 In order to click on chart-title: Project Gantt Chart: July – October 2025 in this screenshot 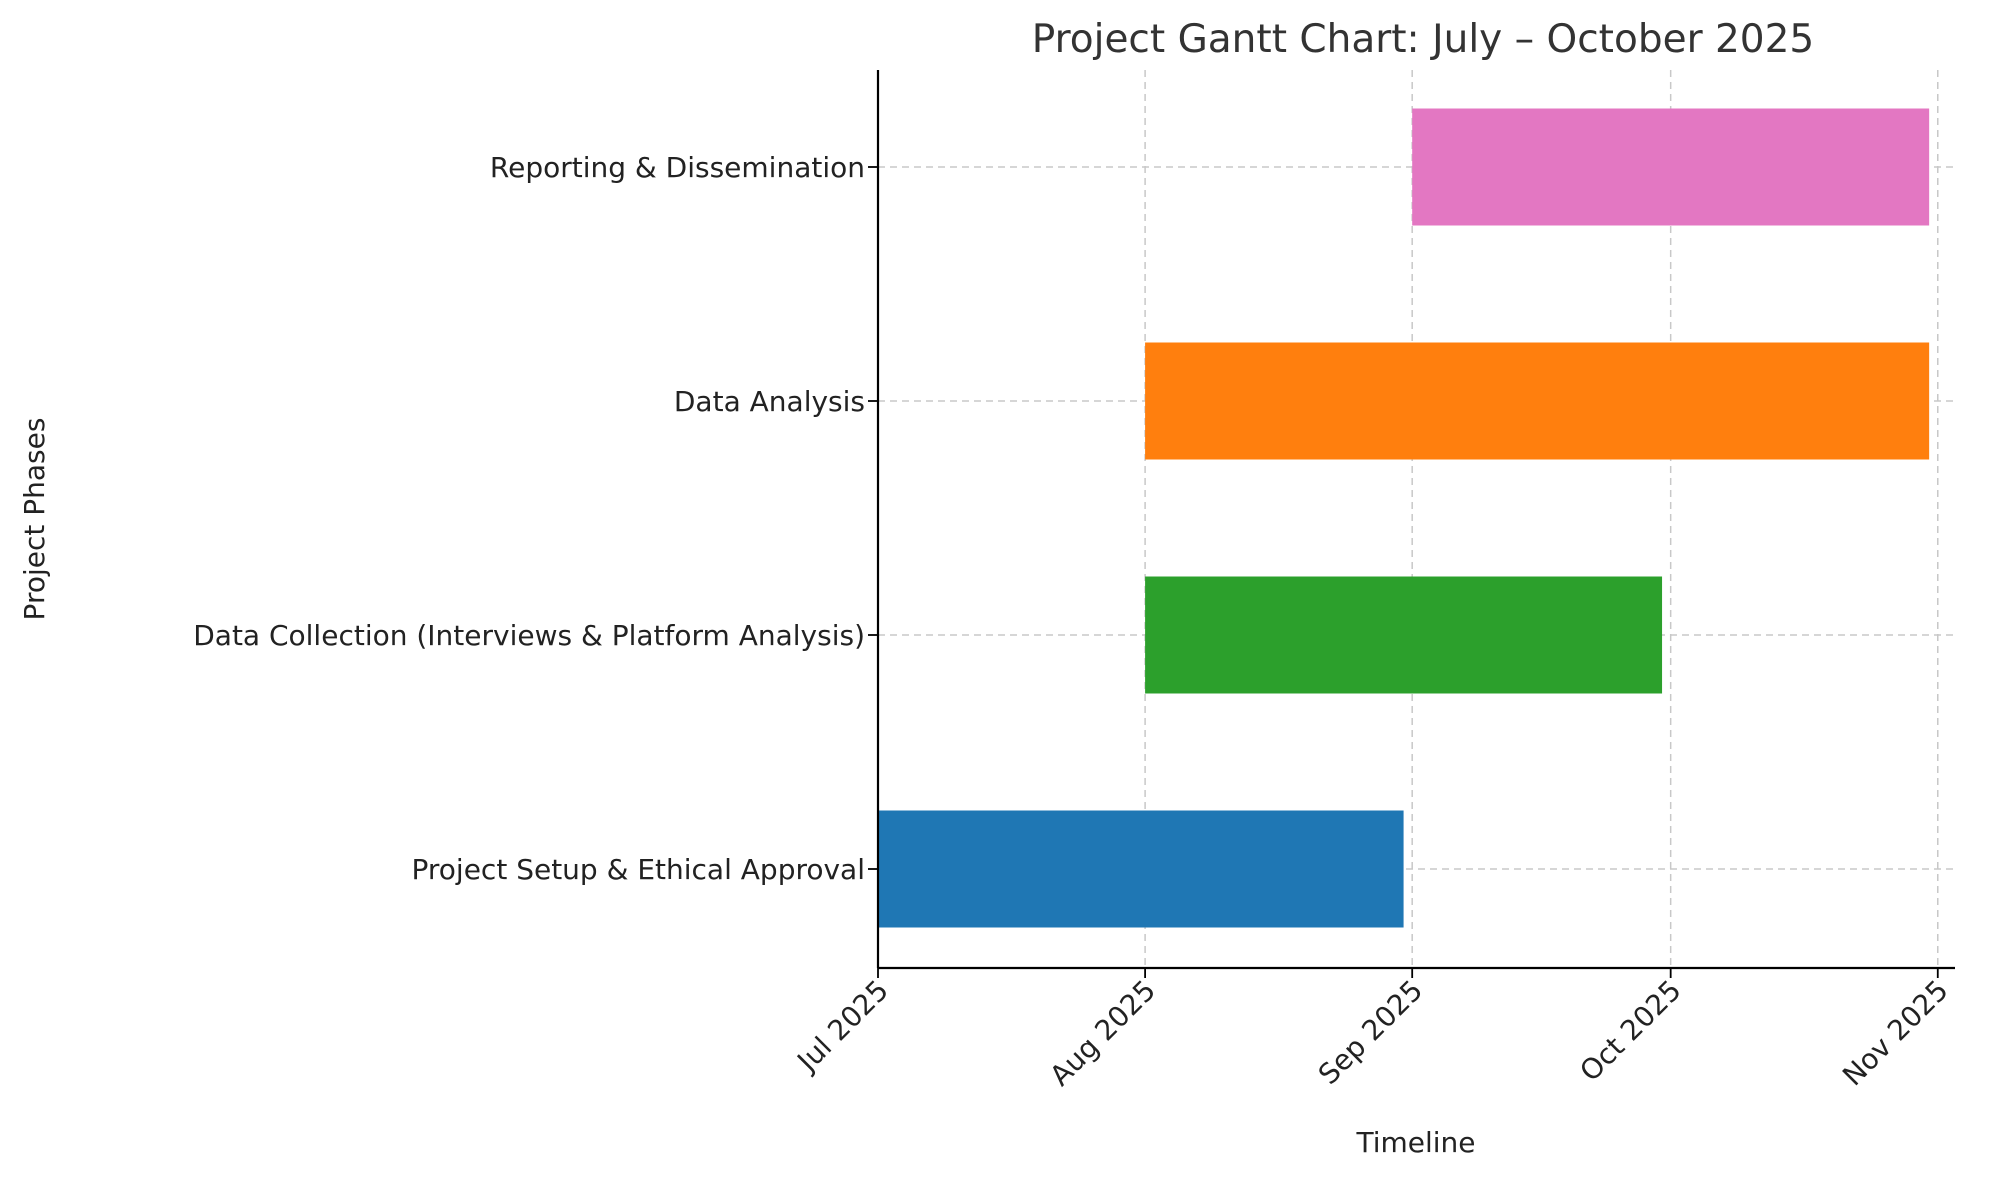, I will do `click(1423, 39)`.